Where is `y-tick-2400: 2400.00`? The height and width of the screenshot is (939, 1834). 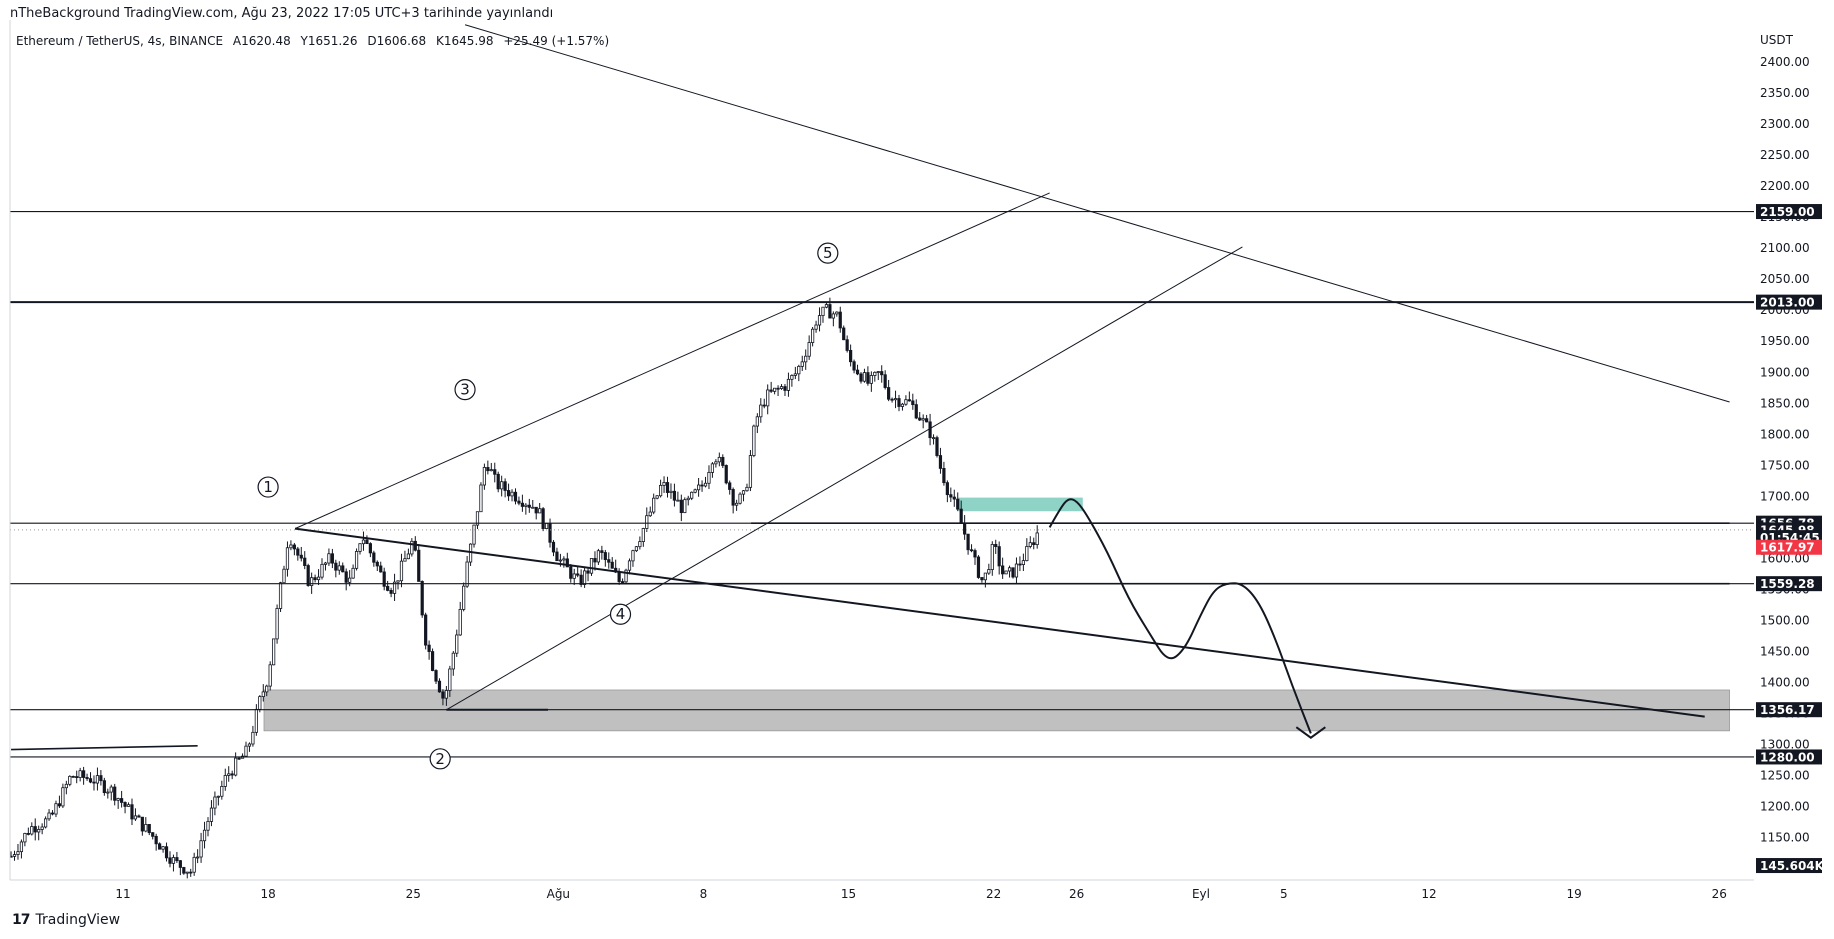 y-tick-2400: 2400.00 is located at coordinates (1785, 62).